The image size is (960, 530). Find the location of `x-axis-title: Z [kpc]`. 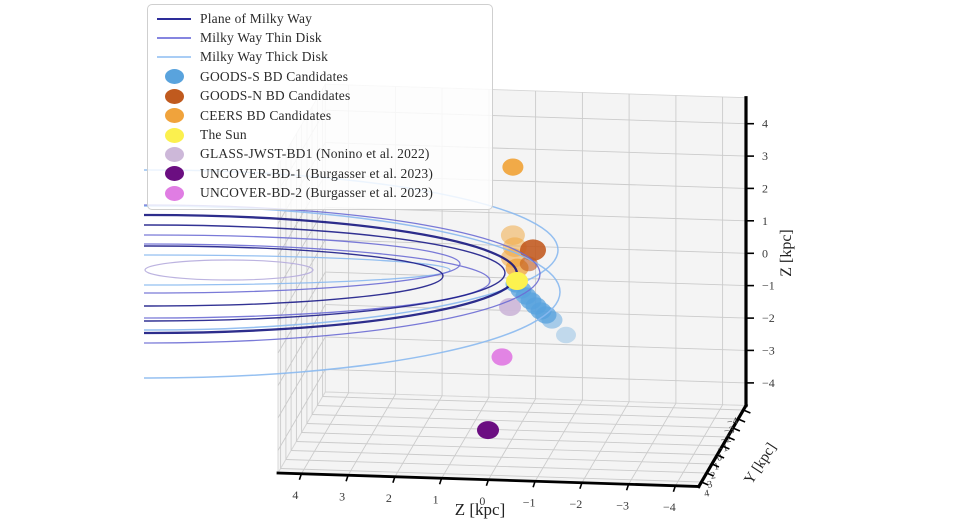

x-axis-title: Z [kpc] is located at coordinates (480, 509).